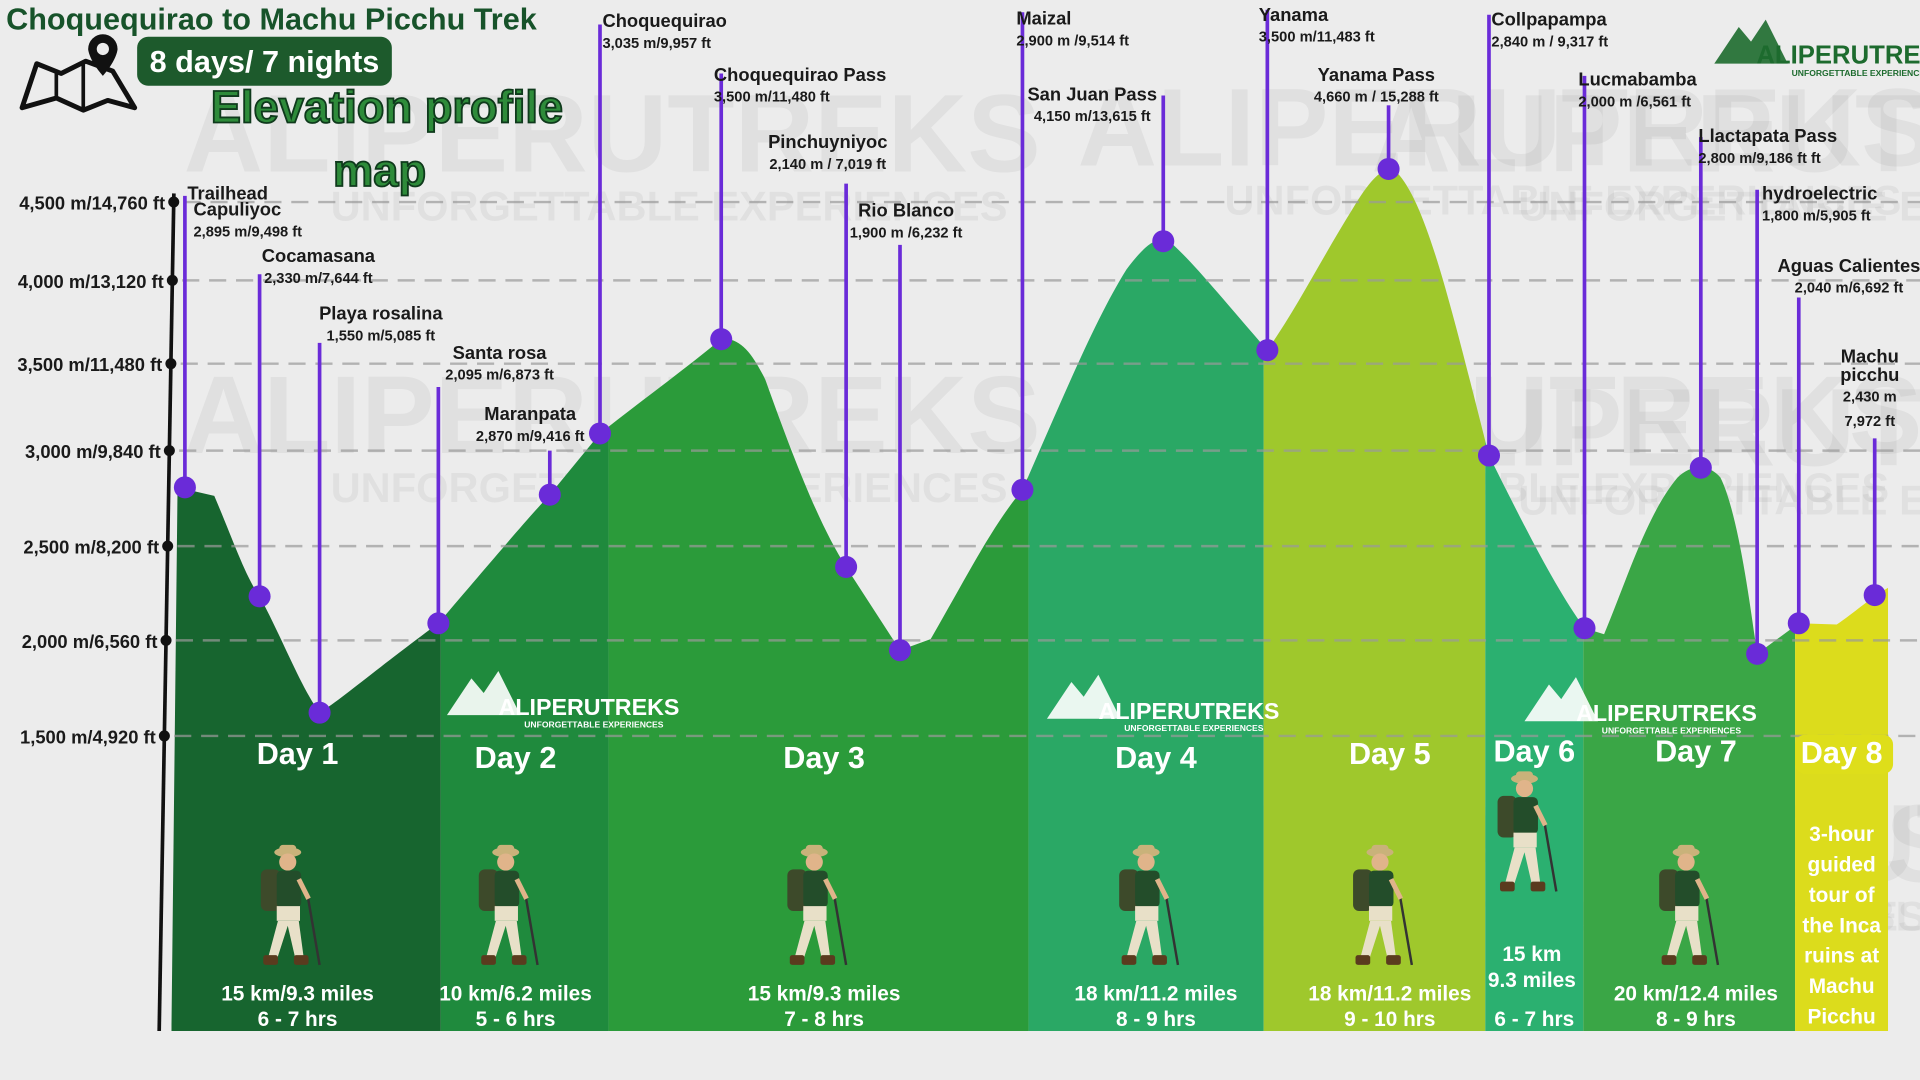 The image size is (1920, 1080). Describe the element at coordinates (1534, 752) in the screenshot. I see `day-label: Day 6` at that location.